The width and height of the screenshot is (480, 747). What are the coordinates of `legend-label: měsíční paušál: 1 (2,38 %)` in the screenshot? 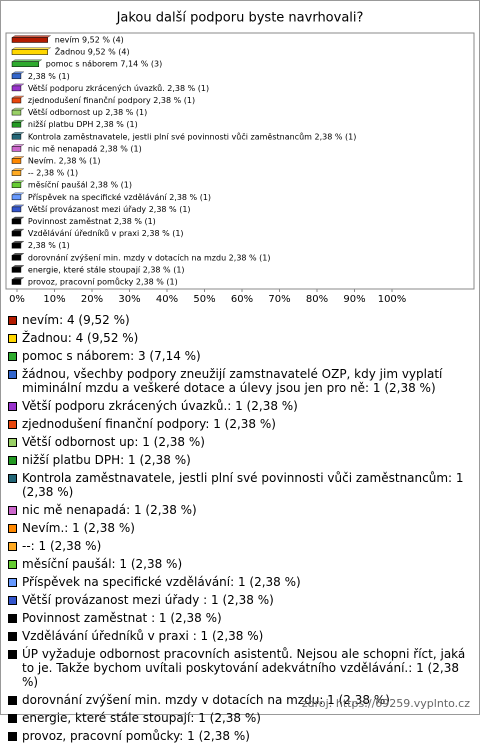 It's located at (102, 564).